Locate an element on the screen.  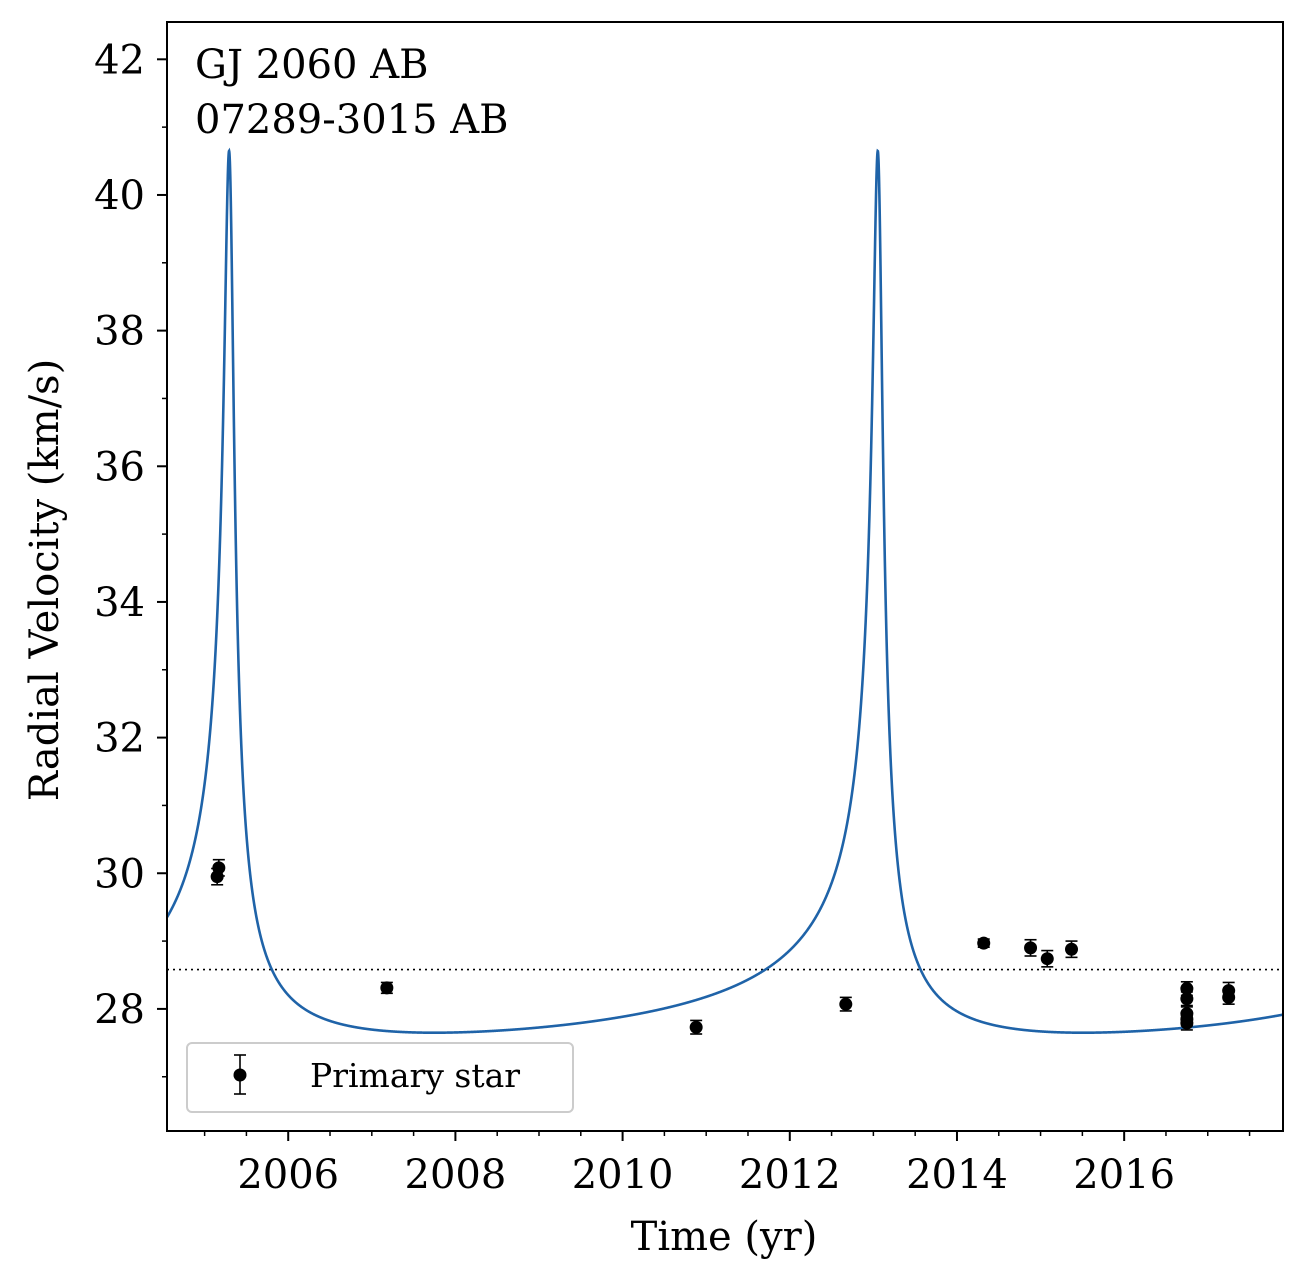
y-tick-label: 42 is located at coordinates (119, 60).